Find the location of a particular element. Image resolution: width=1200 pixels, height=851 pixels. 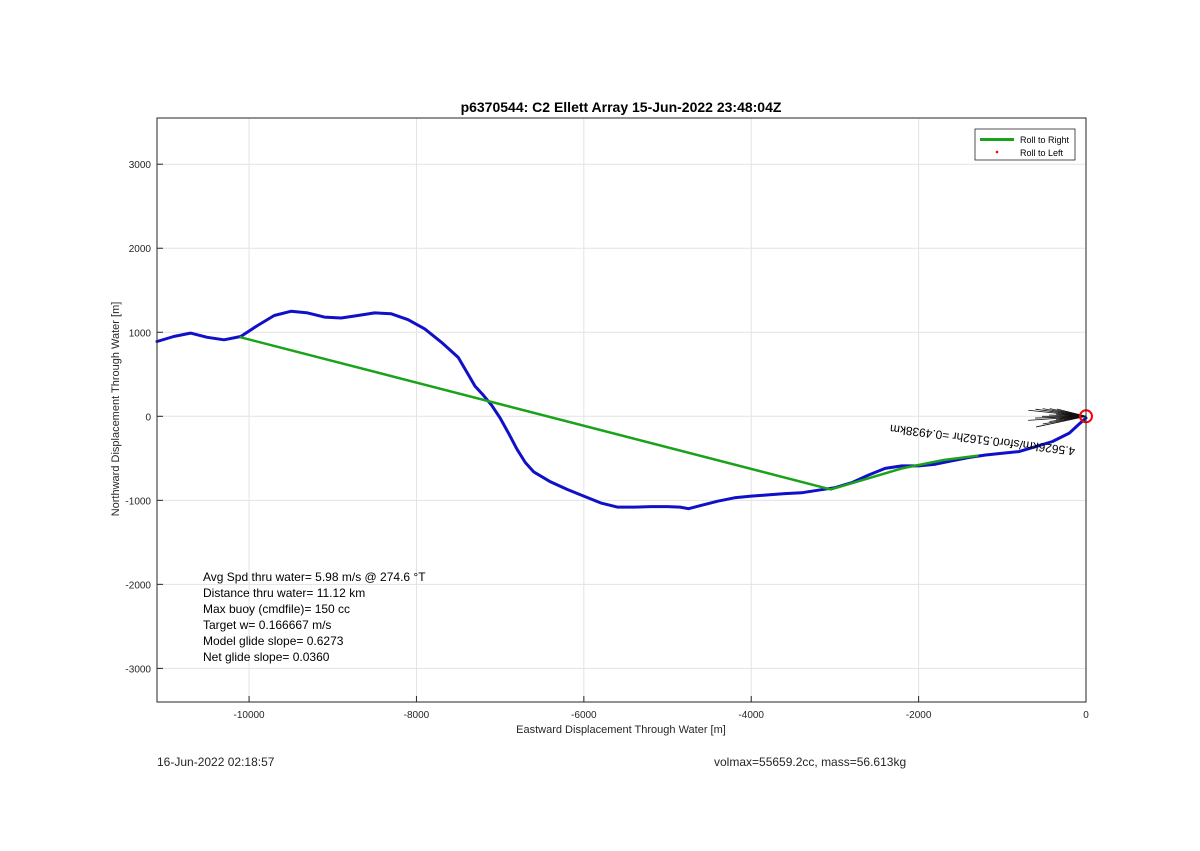

x-tick-label: -8000 is located at coordinates (417, 715).